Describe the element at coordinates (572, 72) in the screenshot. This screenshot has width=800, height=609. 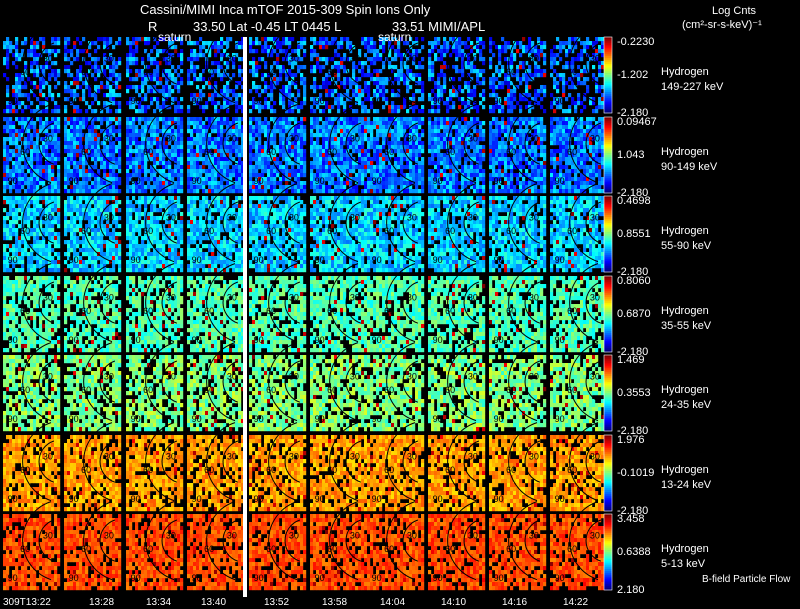
I see `contour-label: 60` at that location.